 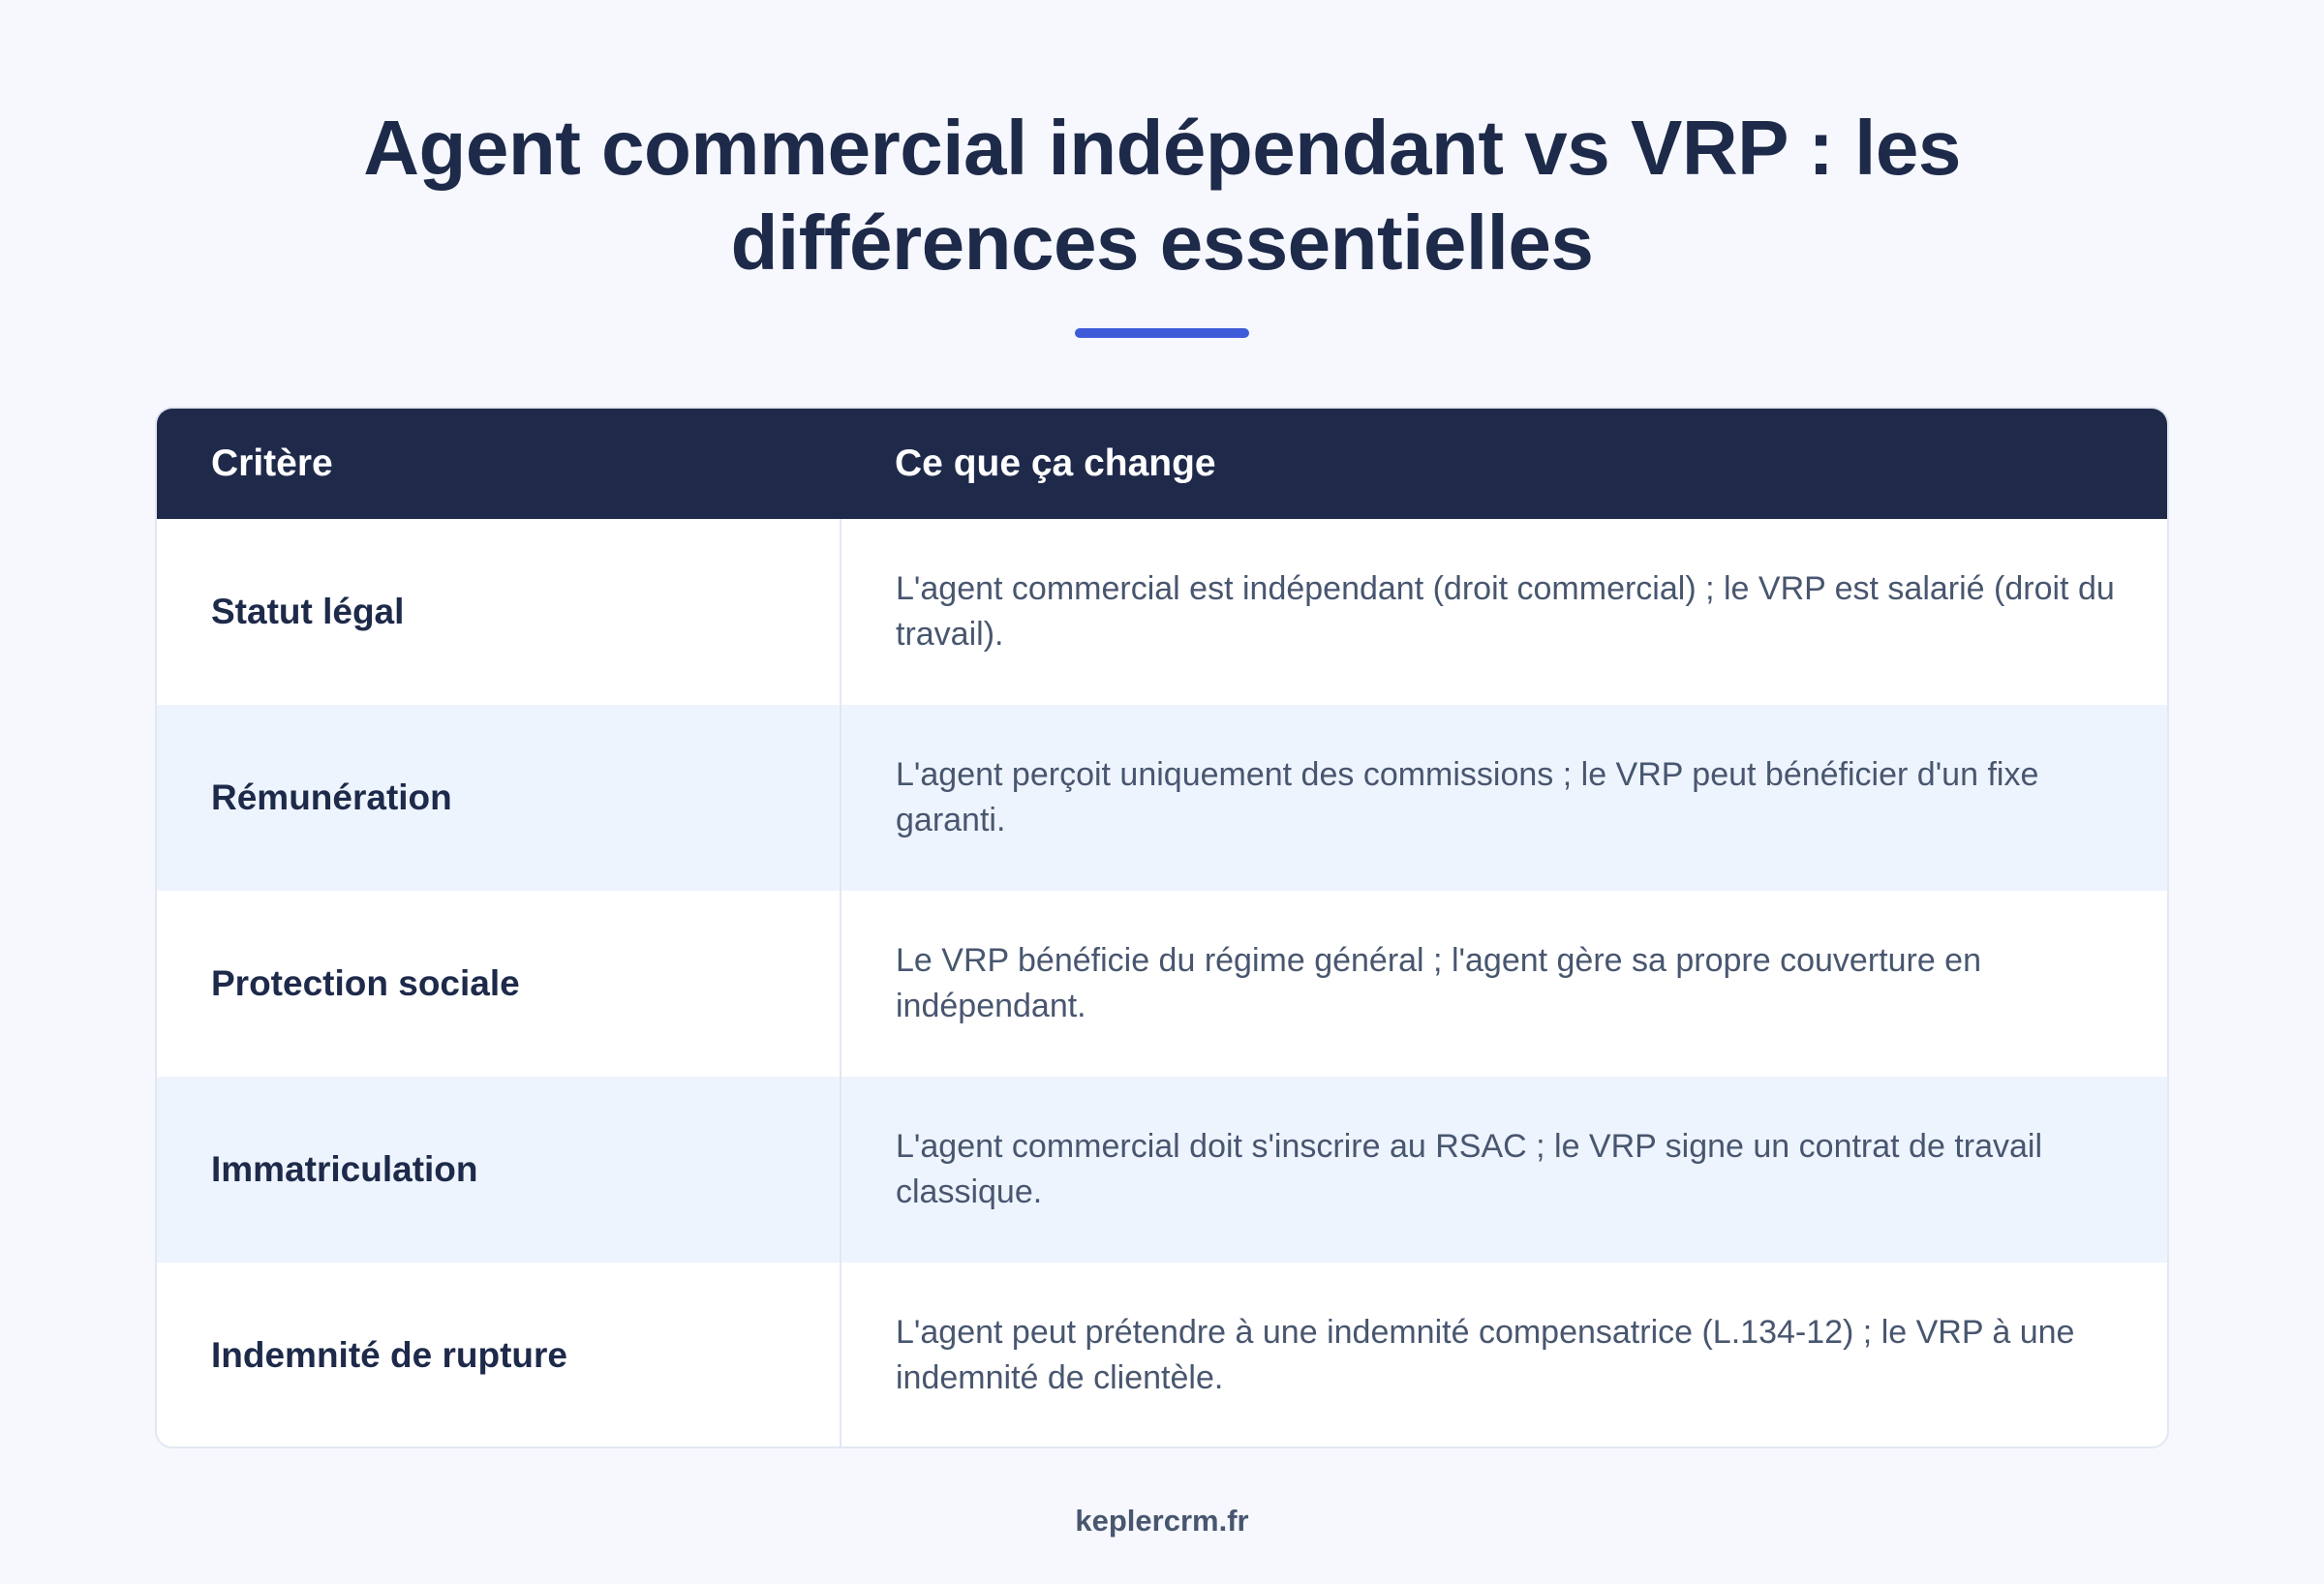 What do you see at coordinates (499, 612) in the screenshot?
I see `criterion-cell: Statut légal` at bounding box center [499, 612].